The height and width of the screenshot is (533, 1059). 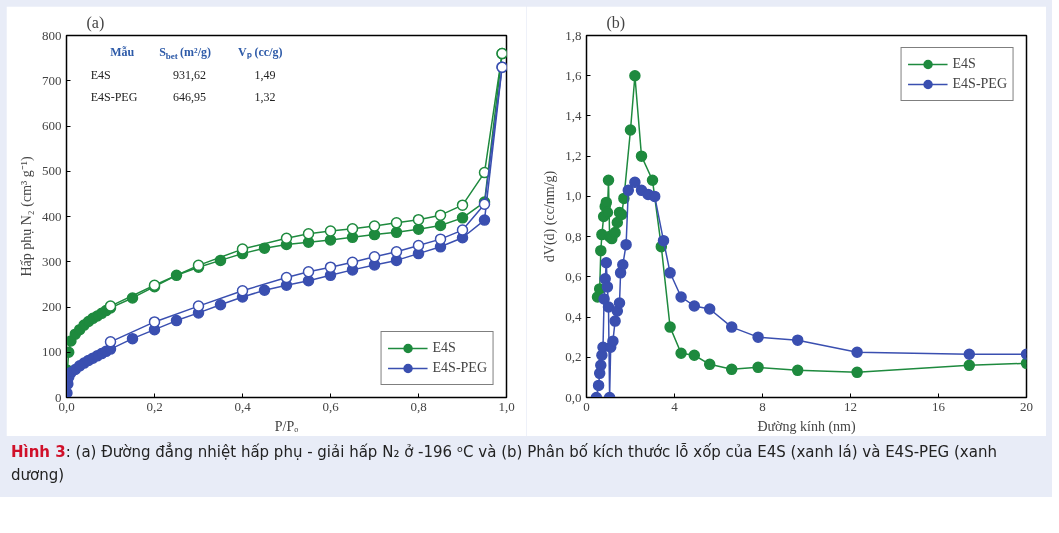 I want to click on annotation: E4S, so click(x=100, y=74).